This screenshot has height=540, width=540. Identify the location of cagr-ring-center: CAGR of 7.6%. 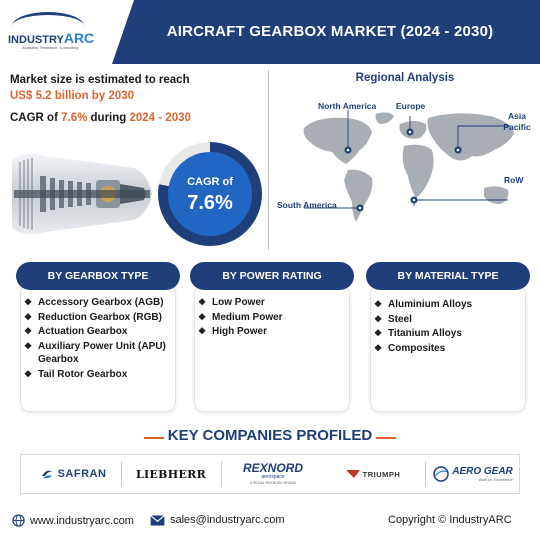
(210, 194).